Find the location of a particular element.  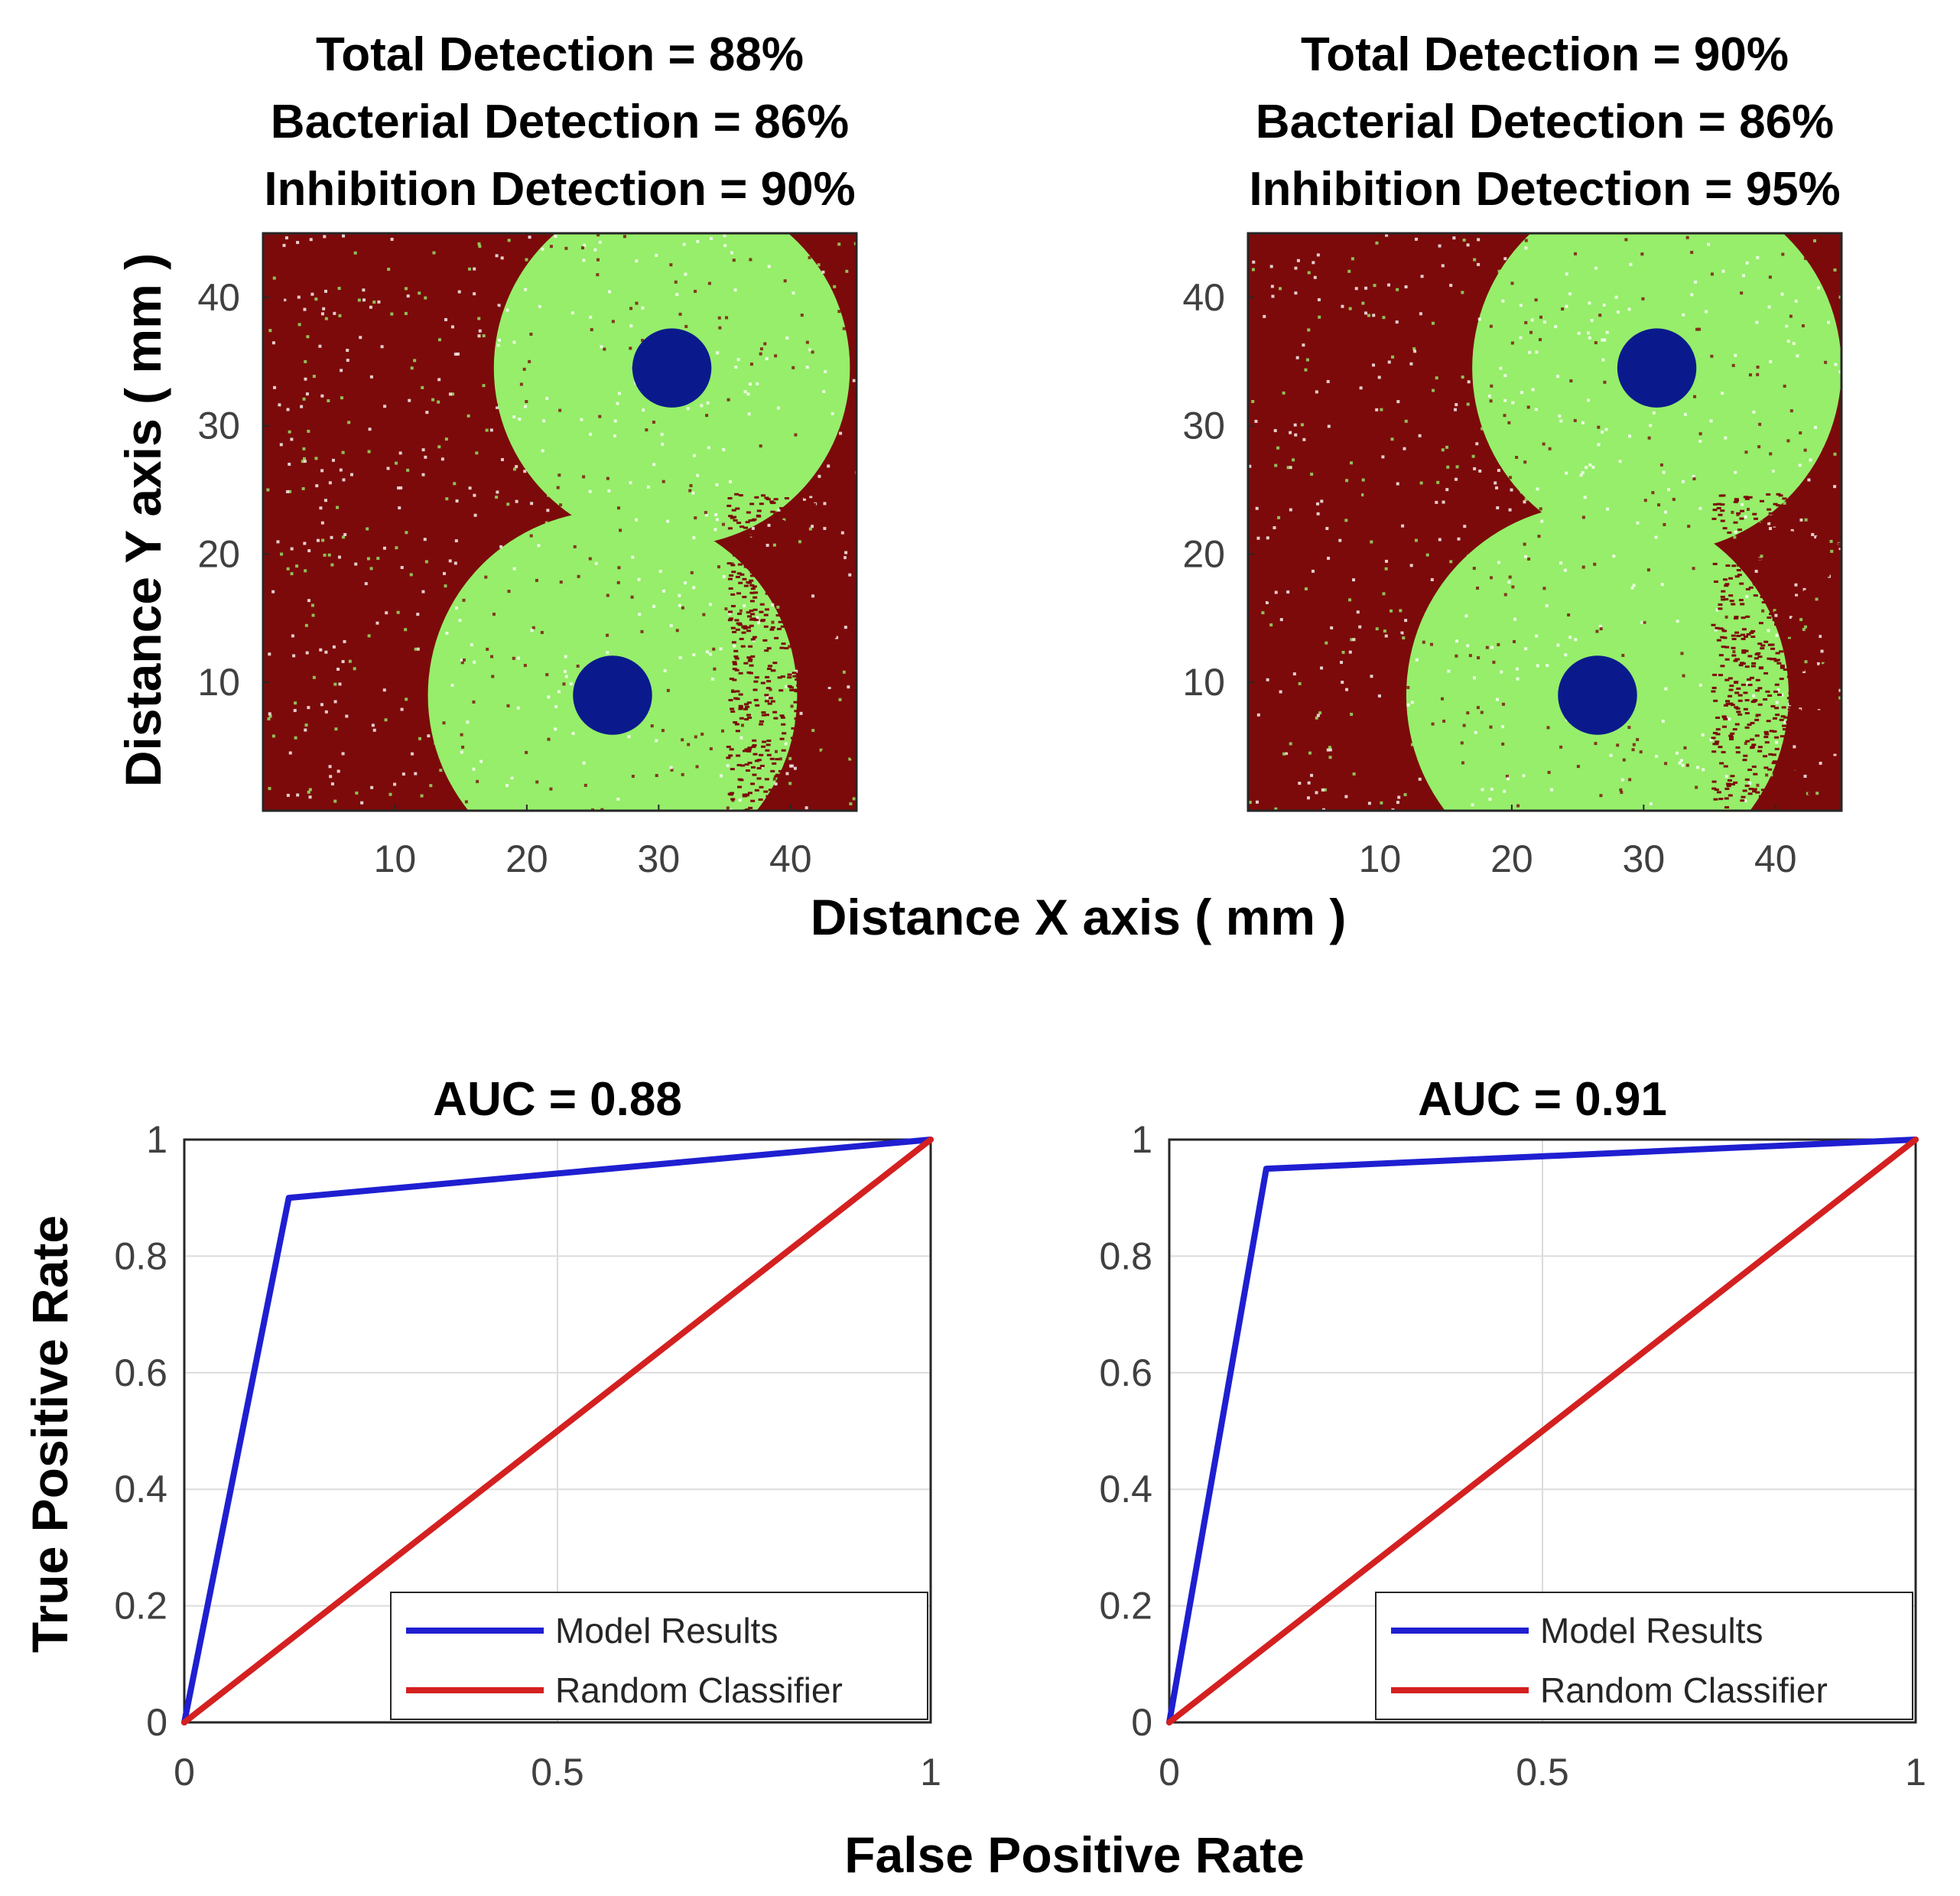

roc-random-classifier-line is located at coordinates (557, 1431).